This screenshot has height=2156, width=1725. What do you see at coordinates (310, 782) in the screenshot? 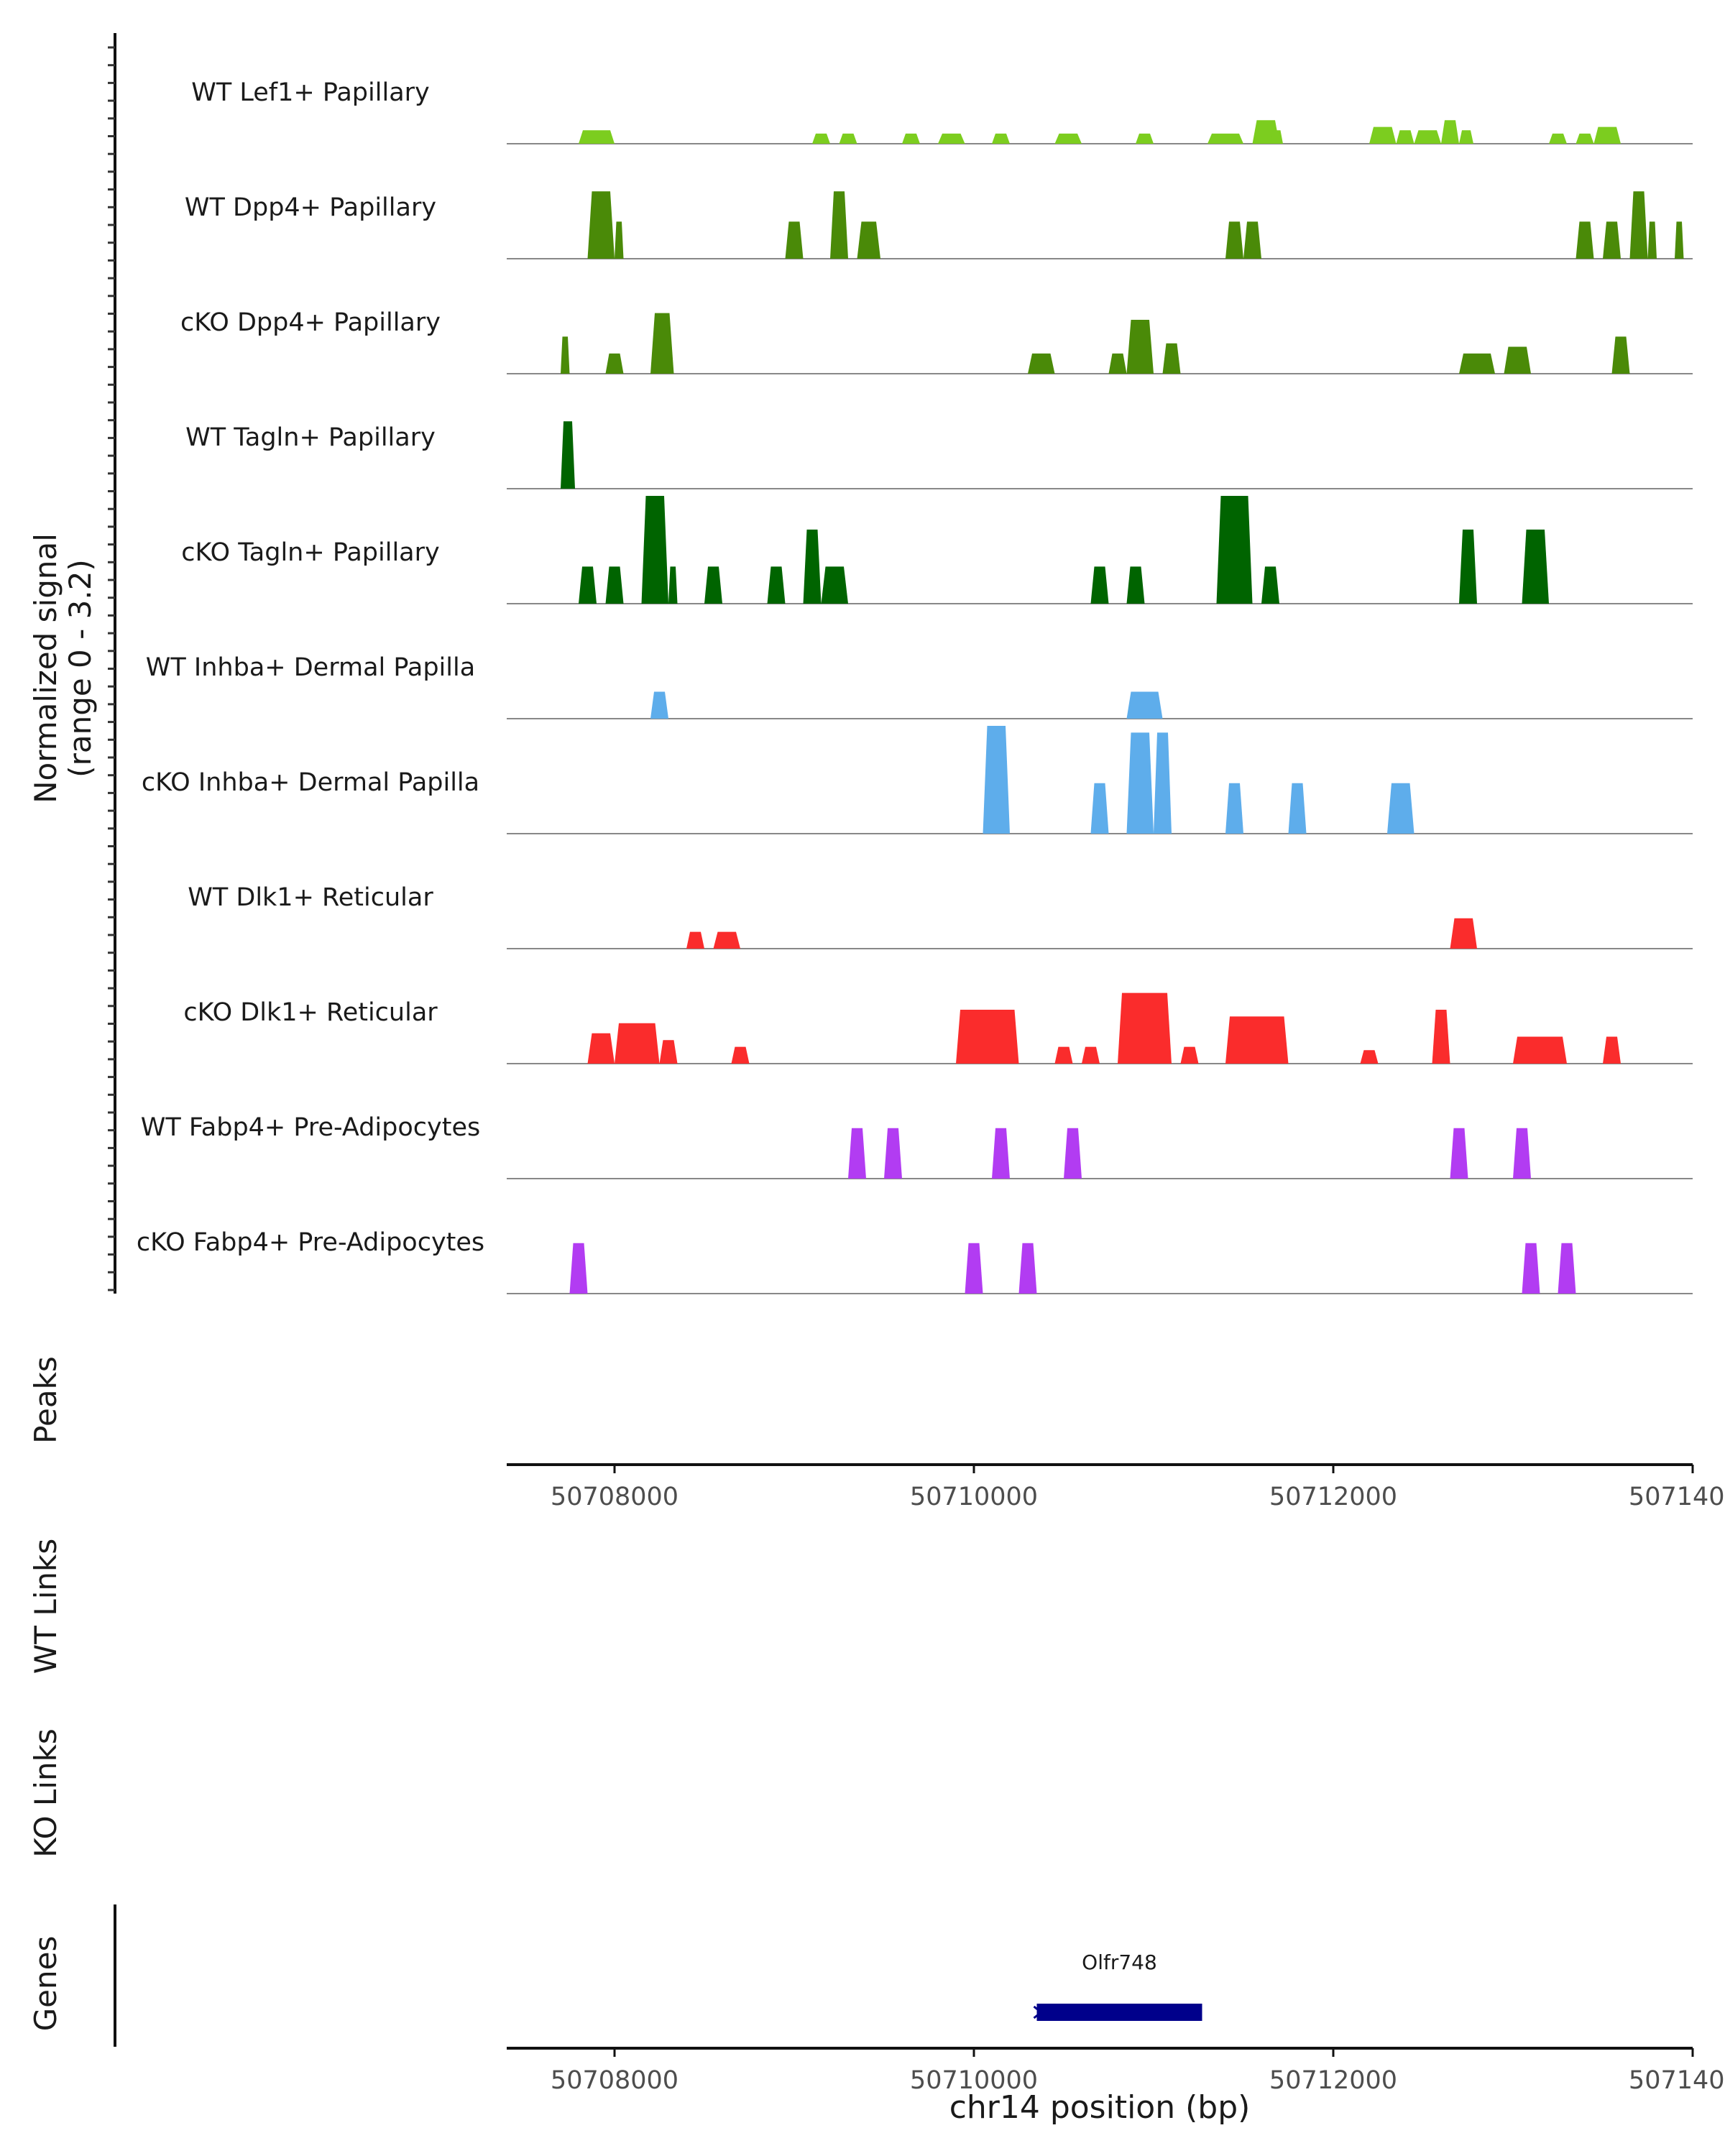
I see `track-label: cKO Inhba+ Dermal Papilla` at bounding box center [310, 782].